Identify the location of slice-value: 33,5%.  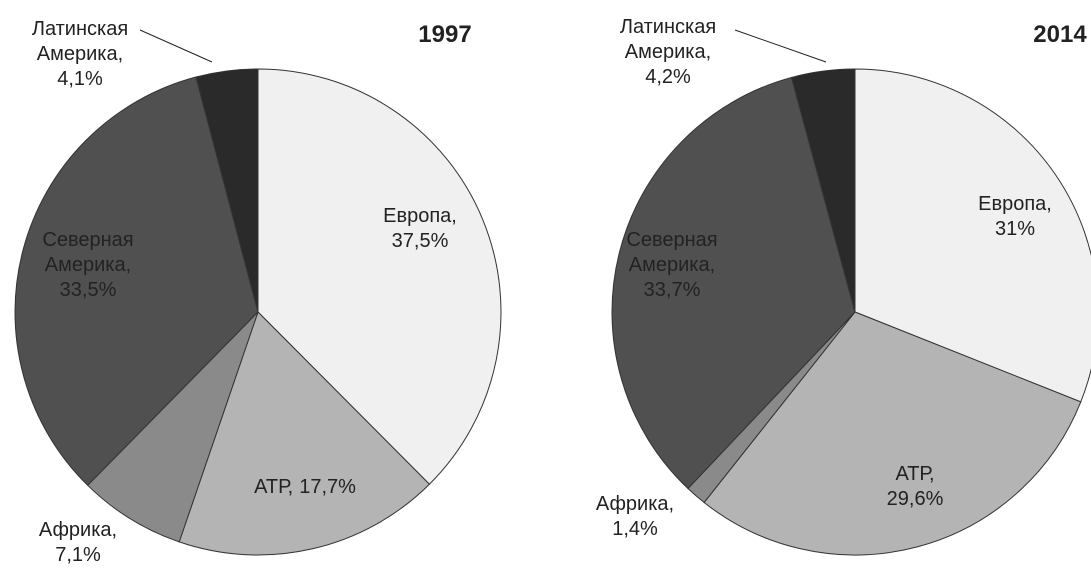
(88, 290).